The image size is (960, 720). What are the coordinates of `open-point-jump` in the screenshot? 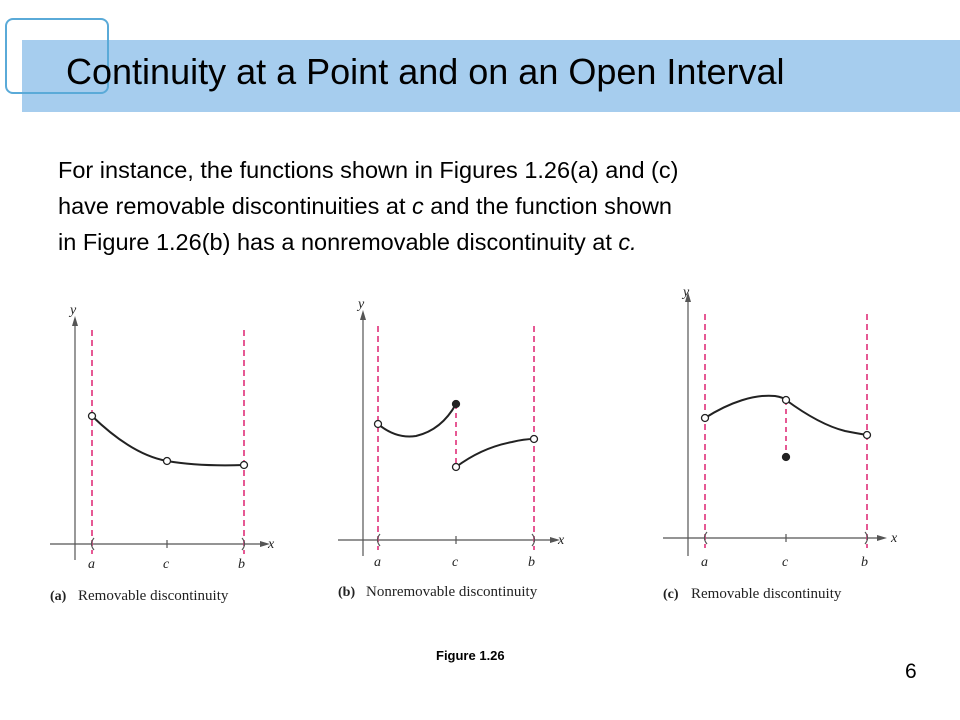 It's located at (456, 467).